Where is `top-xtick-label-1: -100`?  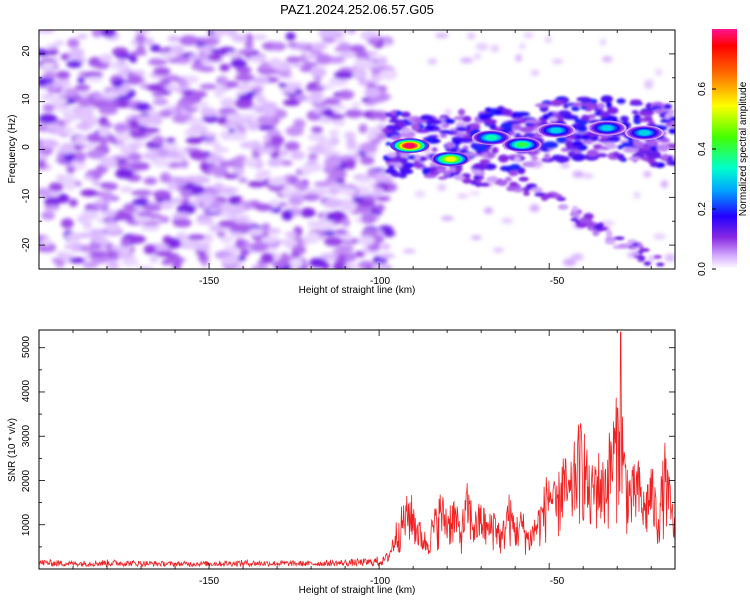 top-xtick-label-1: -100 is located at coordinates (380, 281).